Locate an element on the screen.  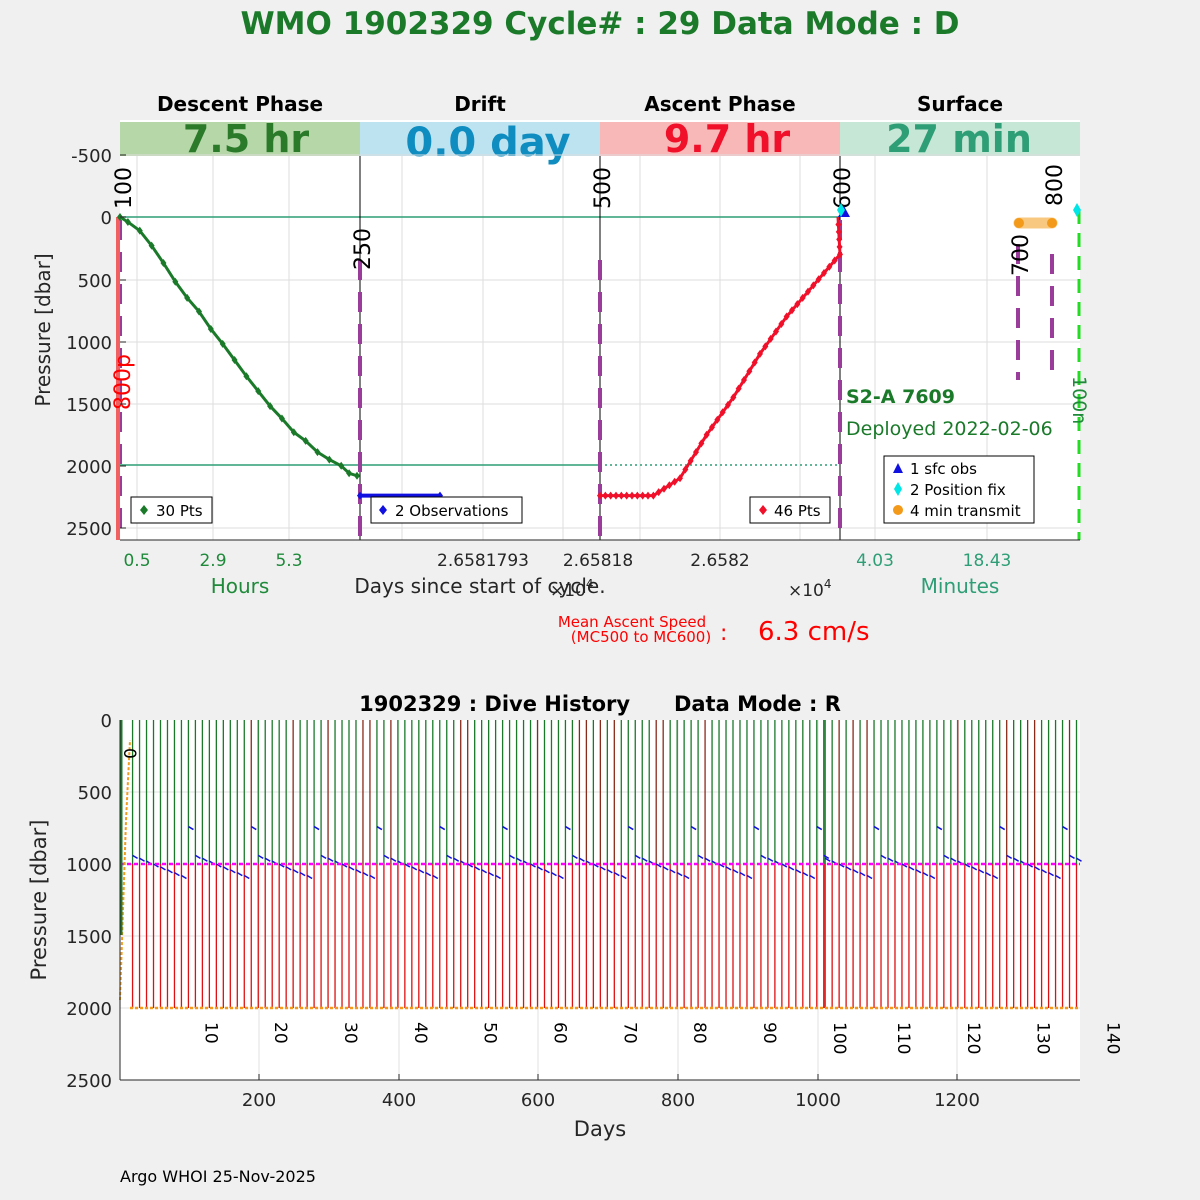
bottom-ytick-label: 0 is located at coordinates (106, 721).